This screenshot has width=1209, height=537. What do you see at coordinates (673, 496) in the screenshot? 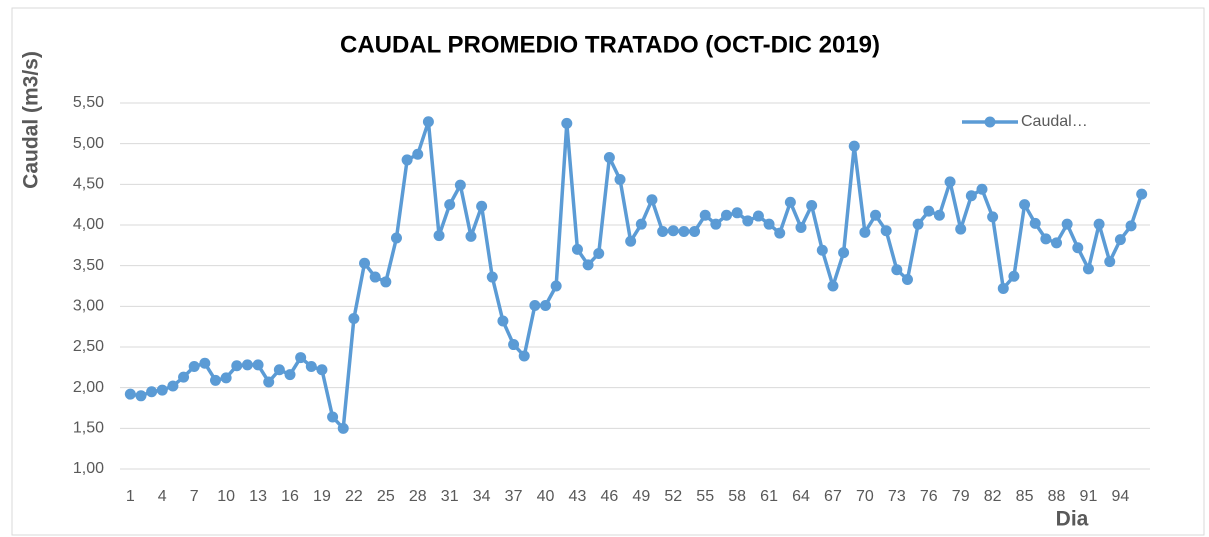
I see `x-tick-label: 52` at bounding box center [673, 496].